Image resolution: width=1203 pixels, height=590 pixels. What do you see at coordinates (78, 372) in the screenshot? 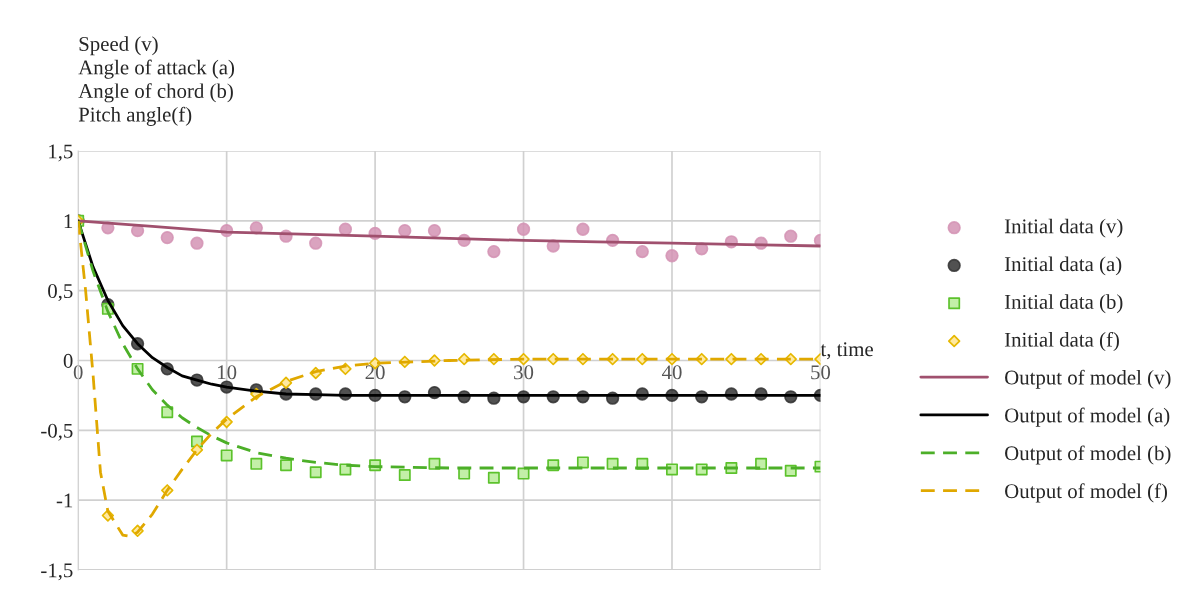
I see `x-tick-label: 0` at bounding box center [78, 372].